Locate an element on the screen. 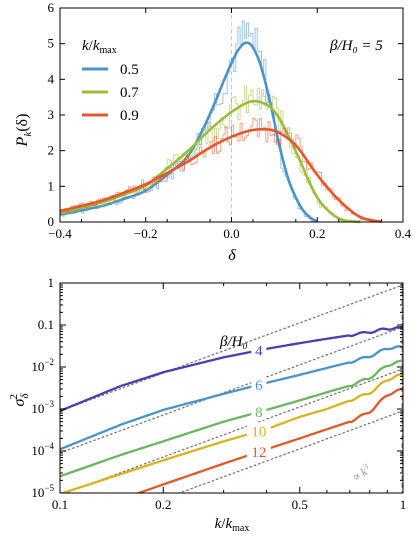 This screenshot has width=415, height=542. legend-label-0.7: 0.7 is located at coordinates (129, 93).